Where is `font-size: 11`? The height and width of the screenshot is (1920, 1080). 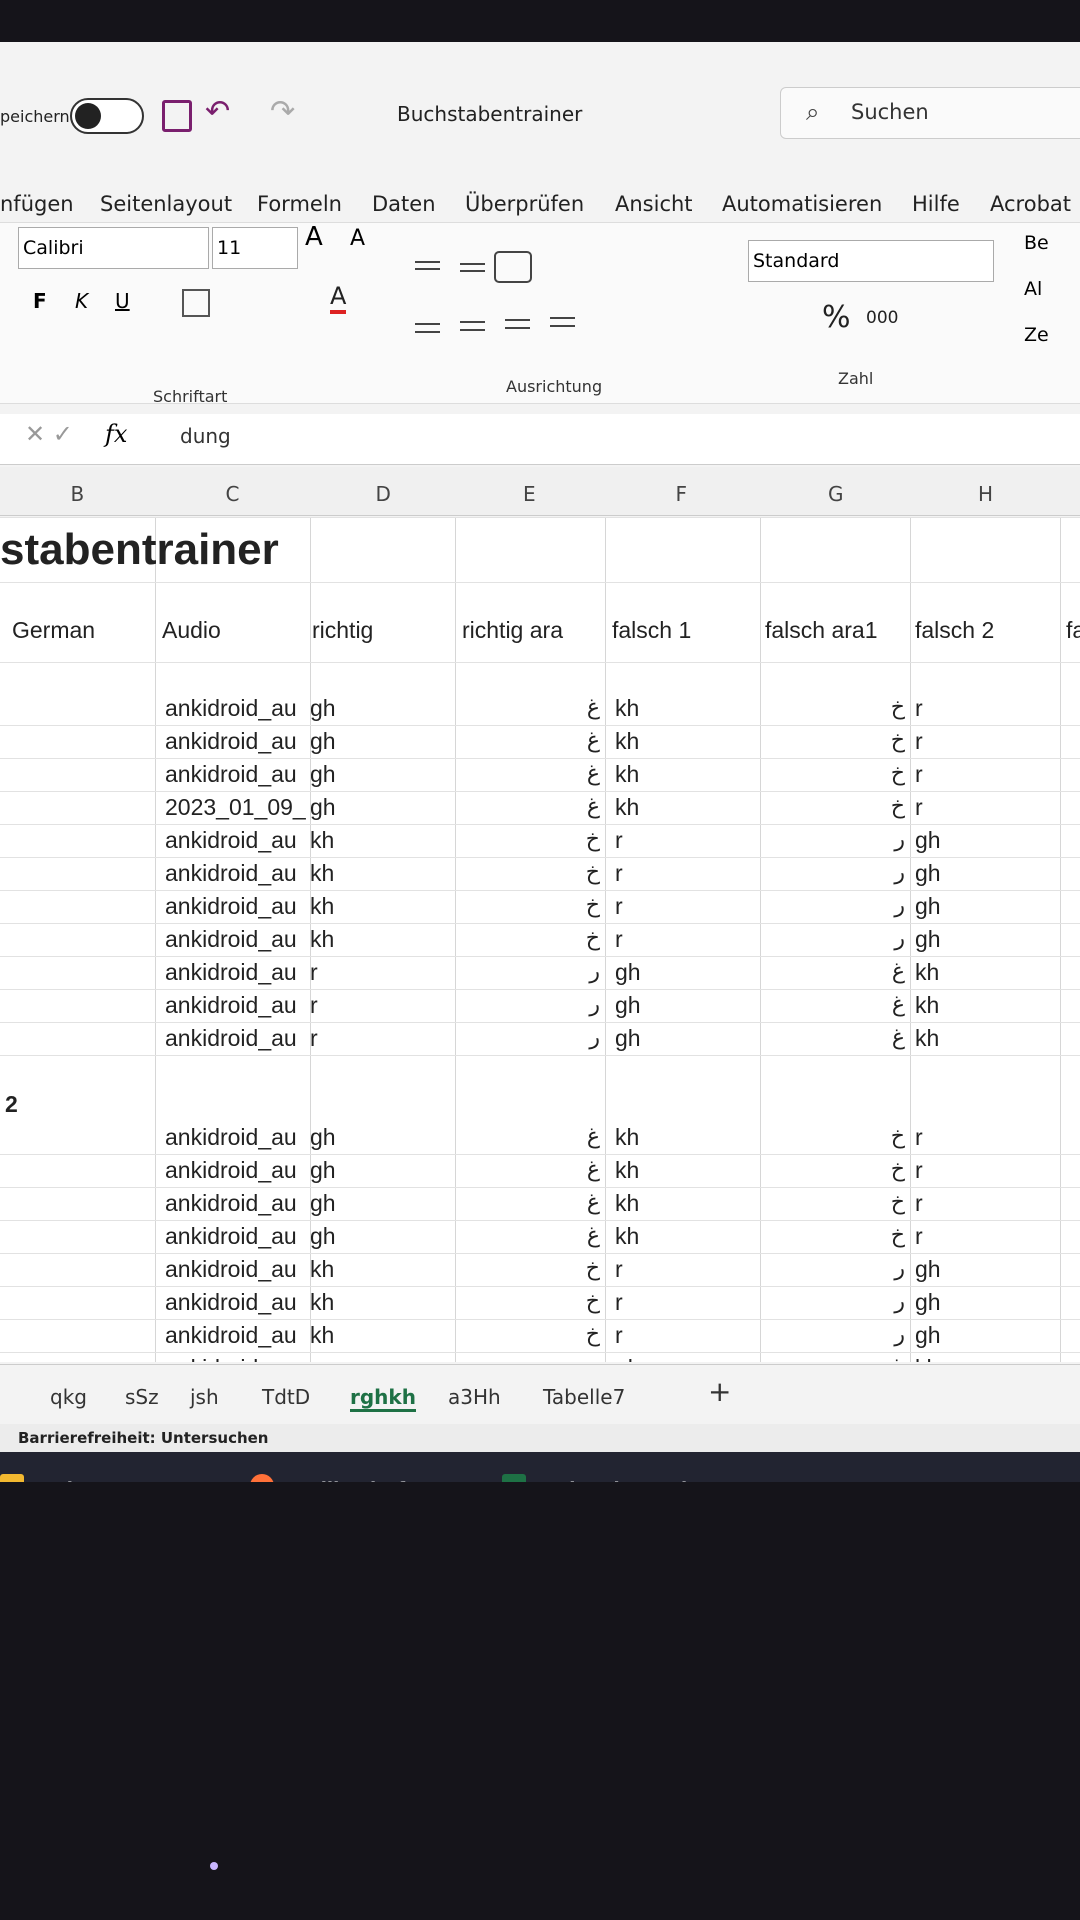 font-size: 11 is located at coordinates (255, 248).